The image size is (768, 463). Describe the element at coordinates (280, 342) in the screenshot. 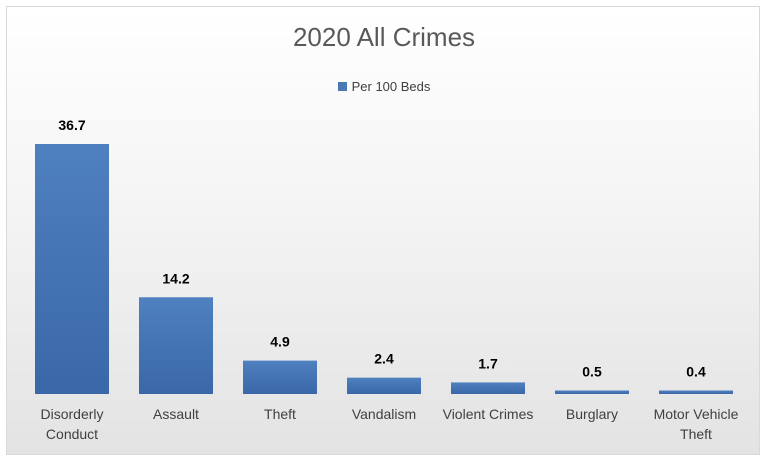

I see `data-label: 4.9` at that location.